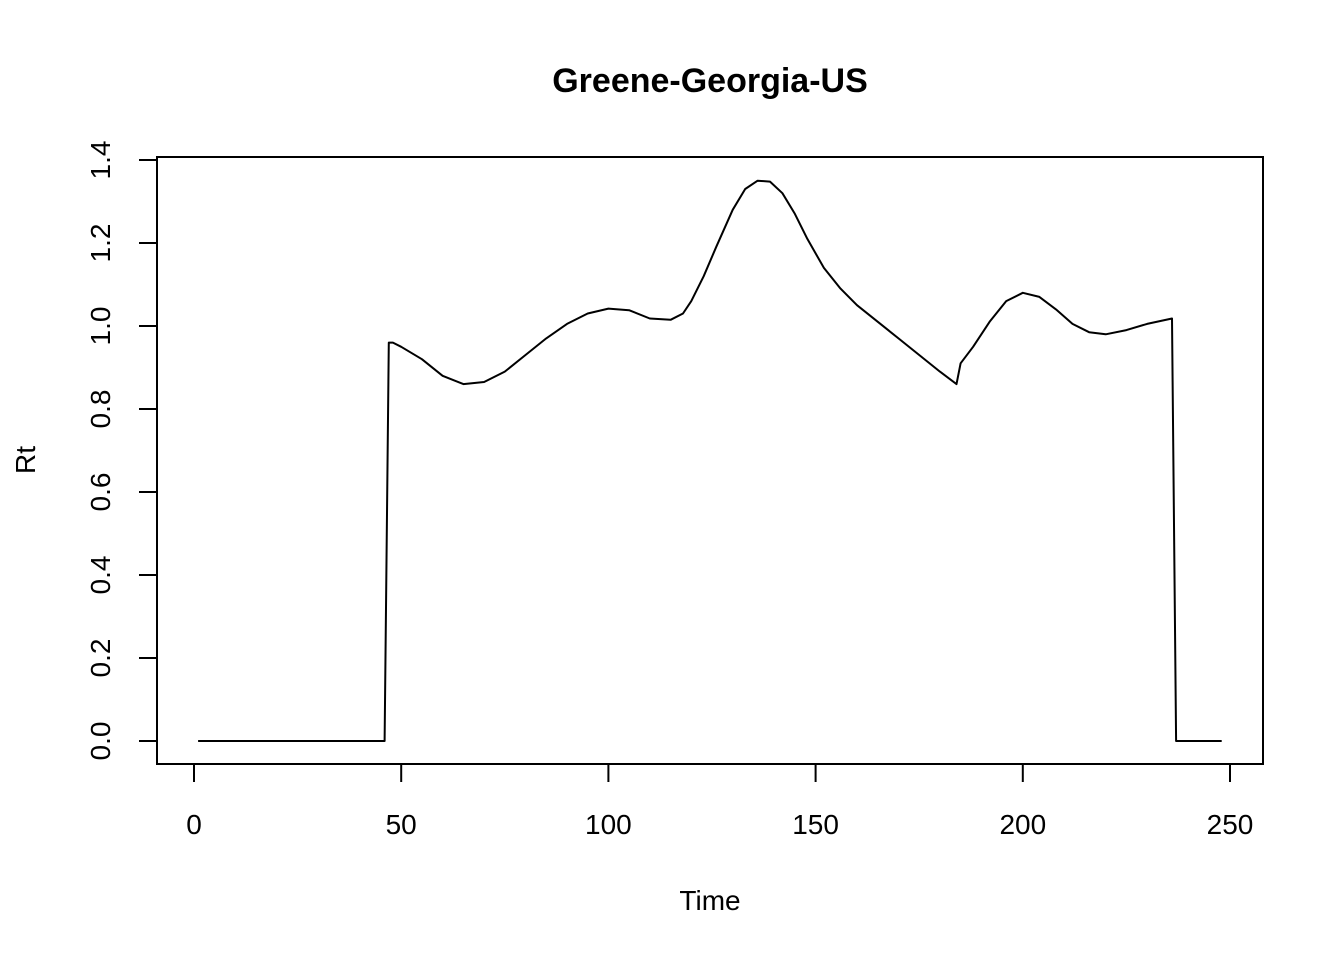 The image size is (1344, 960). I want to click on y-tick-label: 0.0, so click(100, 741).